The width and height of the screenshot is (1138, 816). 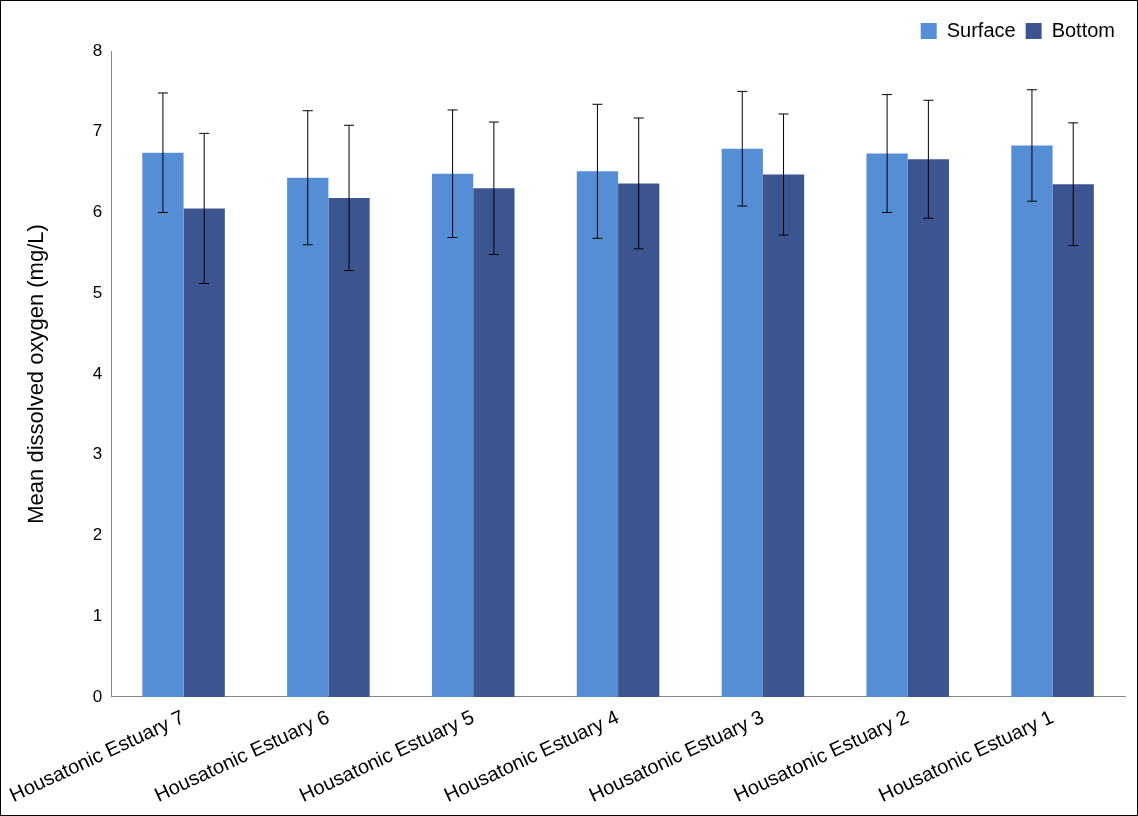 What do you see at coordinates (97, 696) in the screenshot?
I see `y-tick-label: 0` at bounding box center [97, 696].